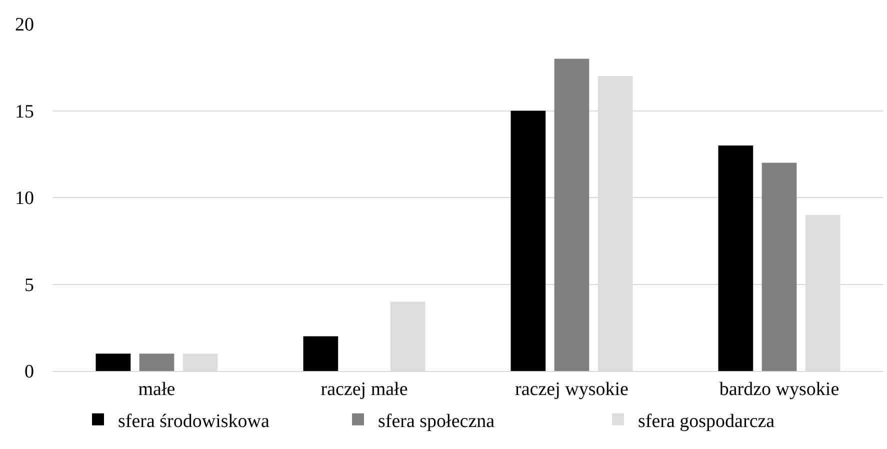 The image size is (887, 449). Describe the element at coordinates (29, 372) in the screenshot. I see `y-tick-label: 0` at that location.